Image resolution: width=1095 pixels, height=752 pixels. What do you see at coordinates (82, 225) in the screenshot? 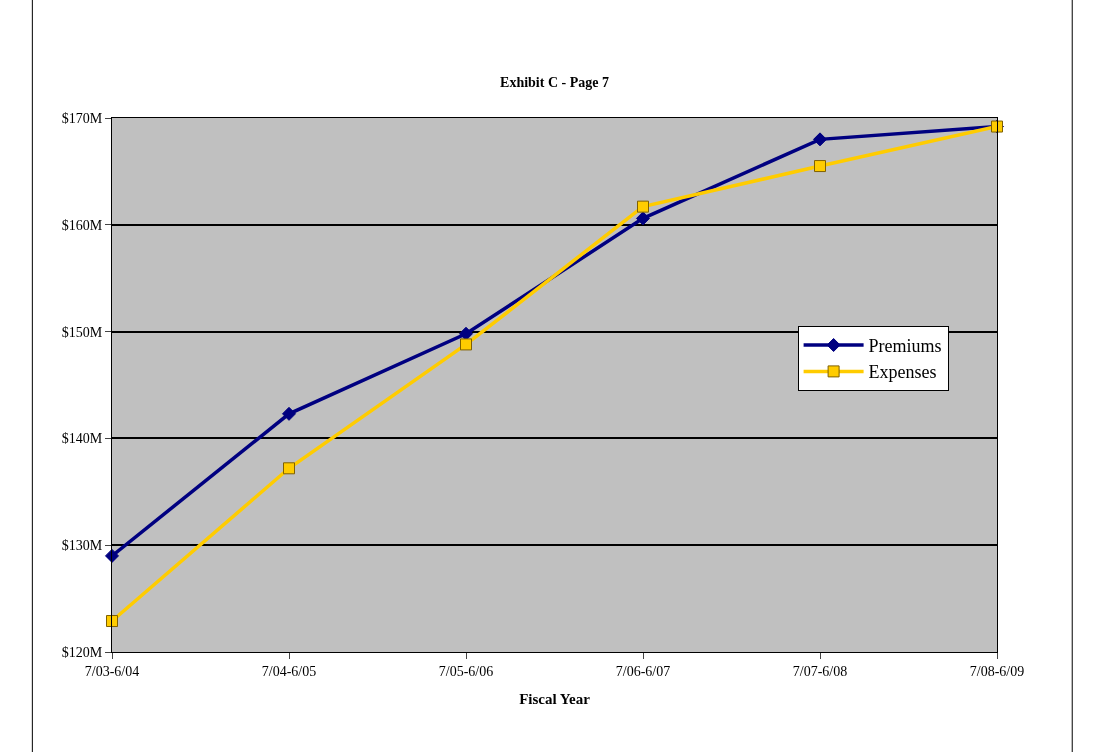
I see `y-tick-label: $160M` at bounding box center [82, 225].